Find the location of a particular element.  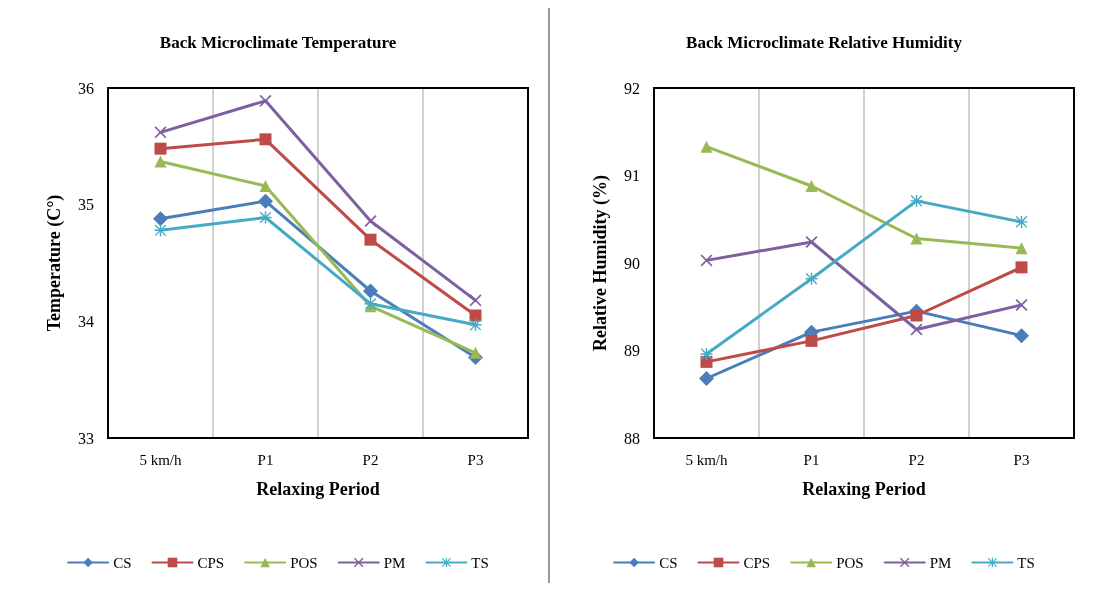

chart-title: Back Microclimate Relative Humidity is located at coordinates (824, 42).